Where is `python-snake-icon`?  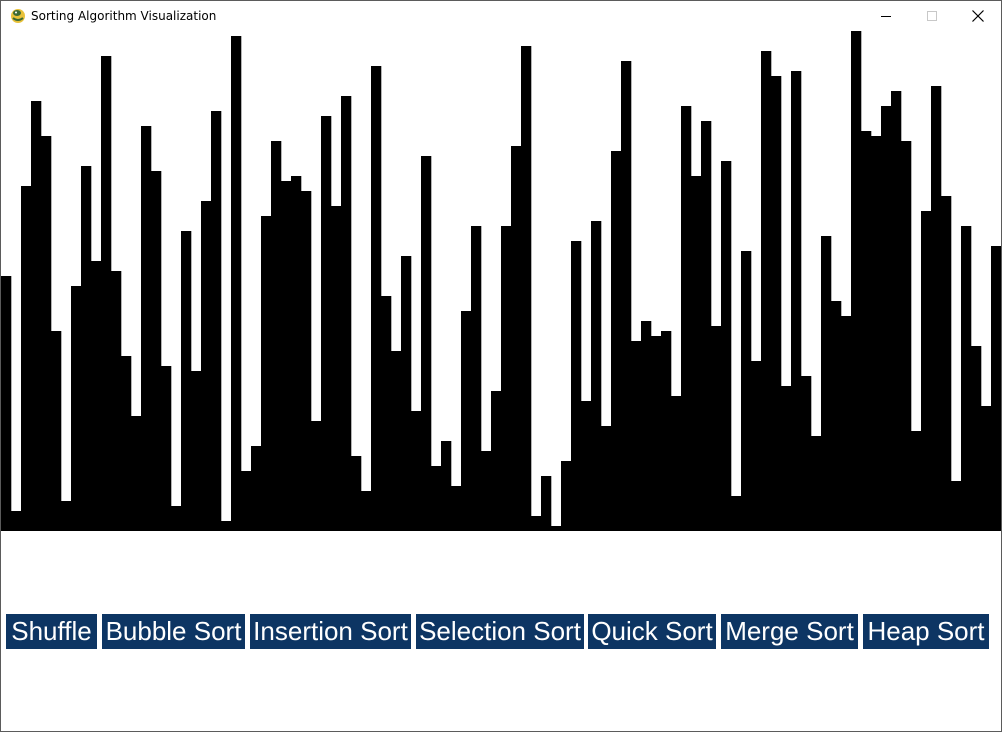
python-snake-icon is located at coordinates (18, 16).